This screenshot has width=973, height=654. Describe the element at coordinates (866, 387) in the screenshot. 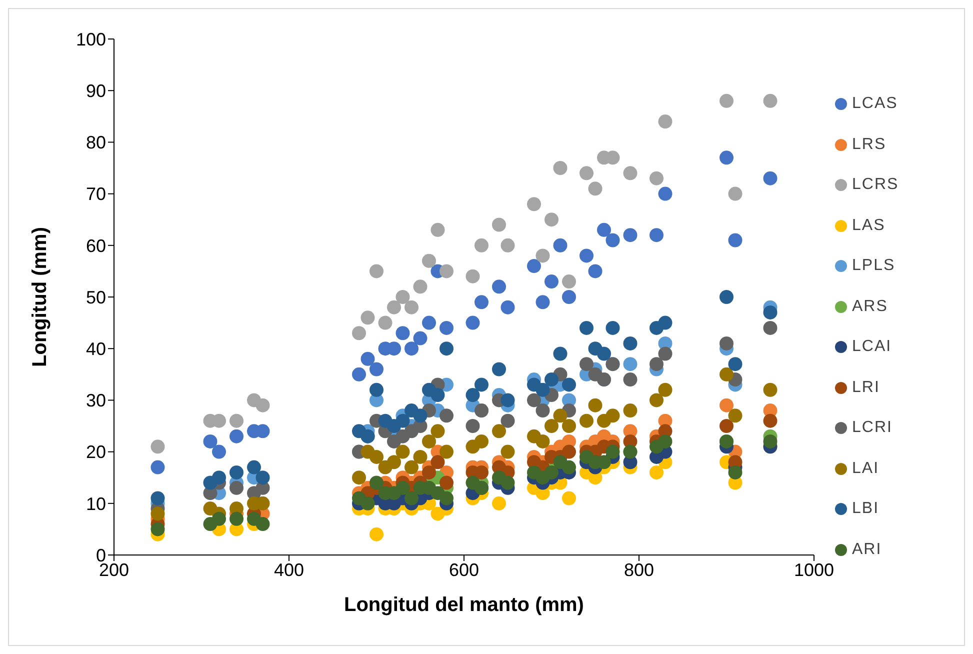

I see `legend-label: LRI` at that location.